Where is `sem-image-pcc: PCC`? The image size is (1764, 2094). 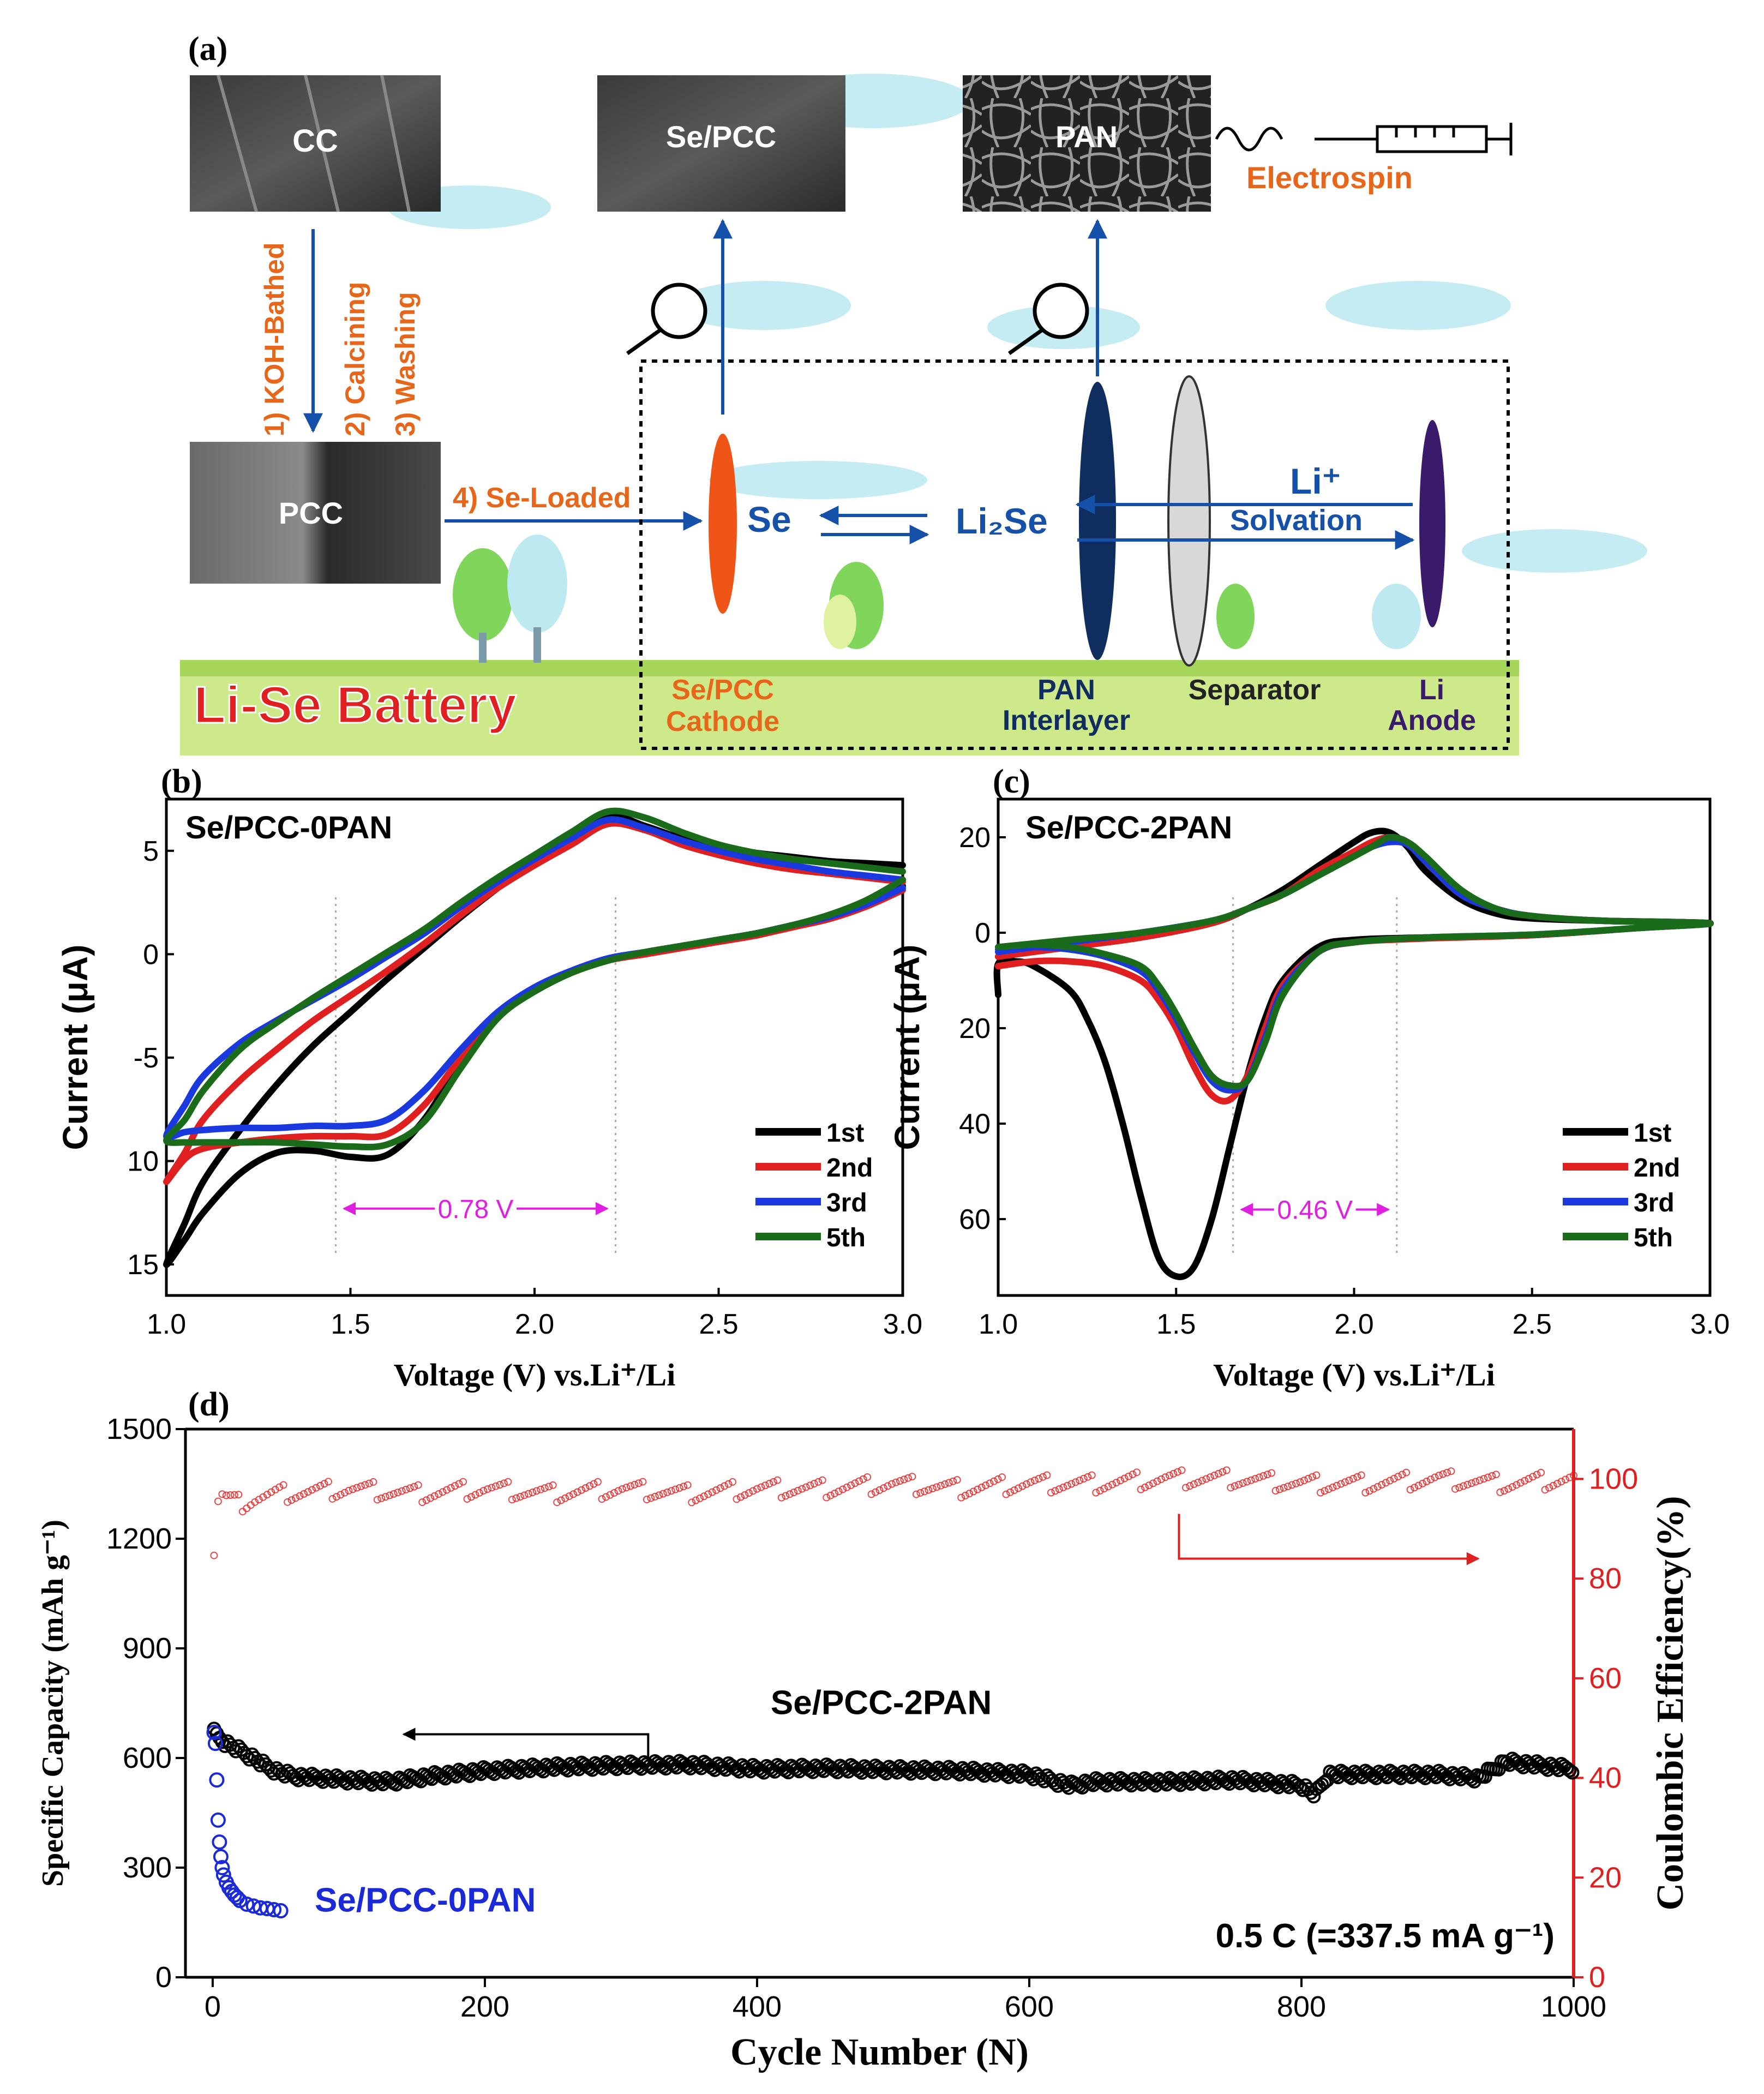 sem-image-pcc: PCC is located at coordinates (315, 513).